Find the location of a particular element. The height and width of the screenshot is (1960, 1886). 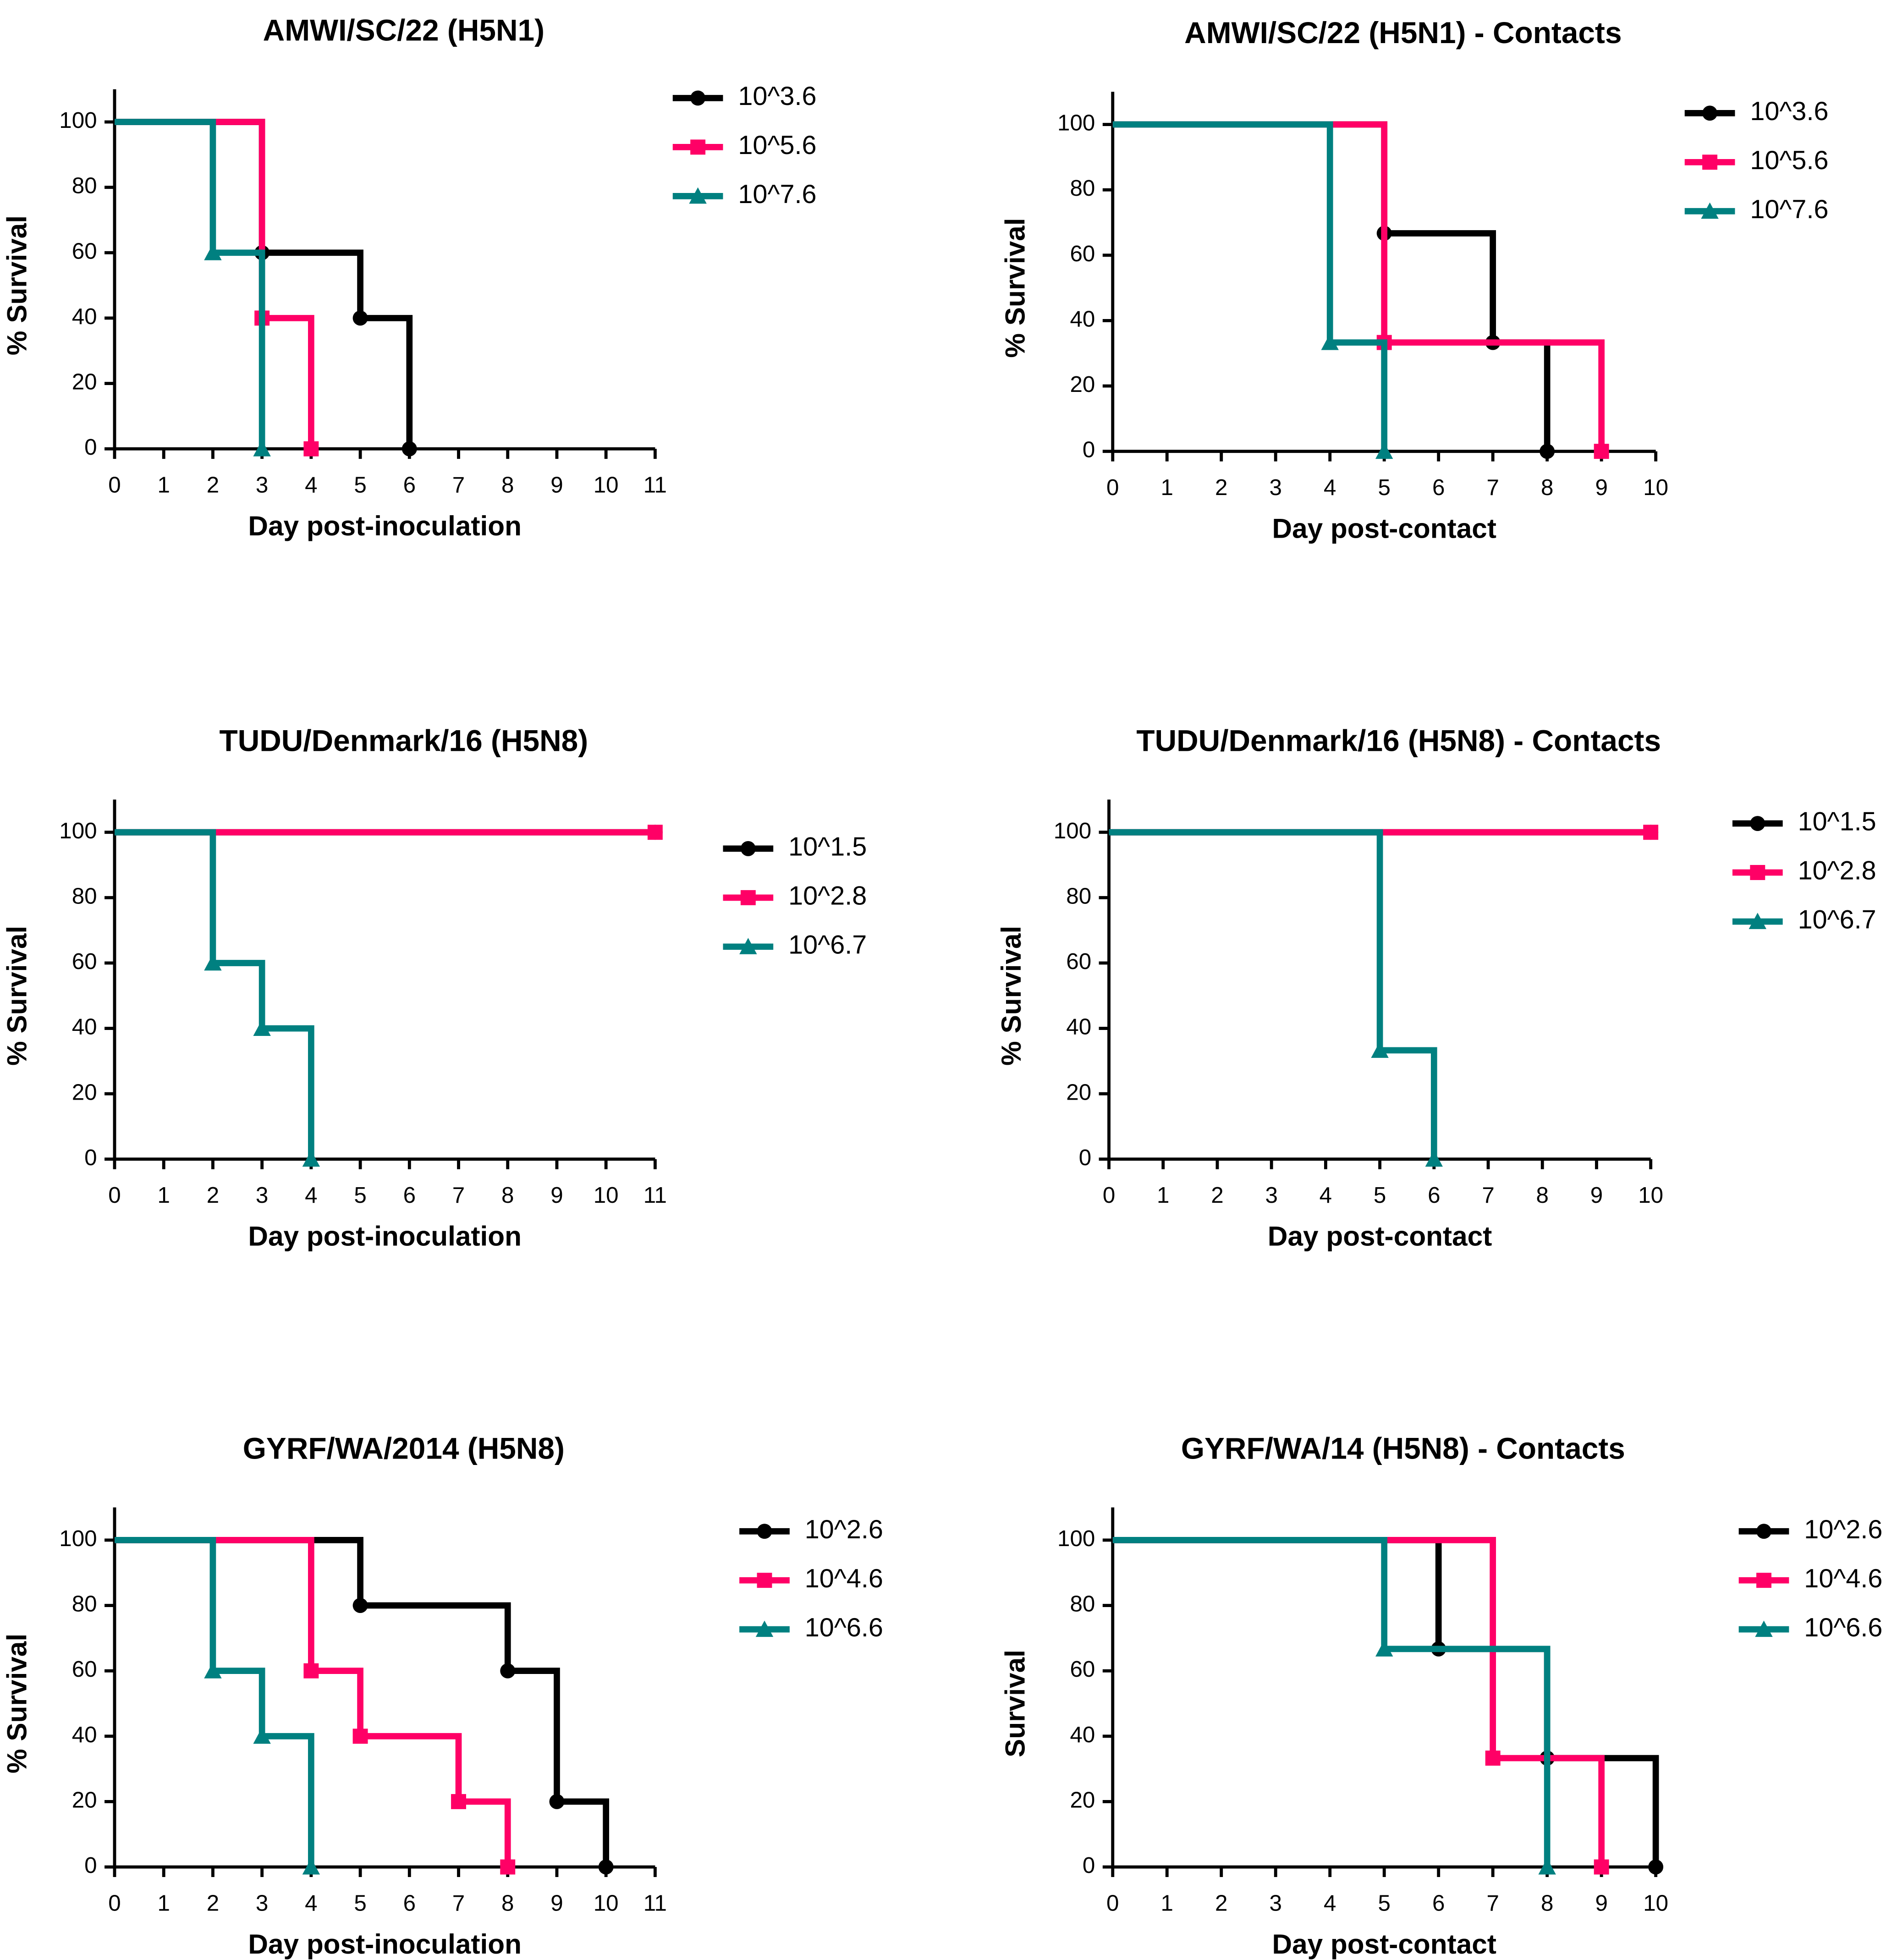

legend-label: 10^4.6 is located at coordinates (1843, 1579).